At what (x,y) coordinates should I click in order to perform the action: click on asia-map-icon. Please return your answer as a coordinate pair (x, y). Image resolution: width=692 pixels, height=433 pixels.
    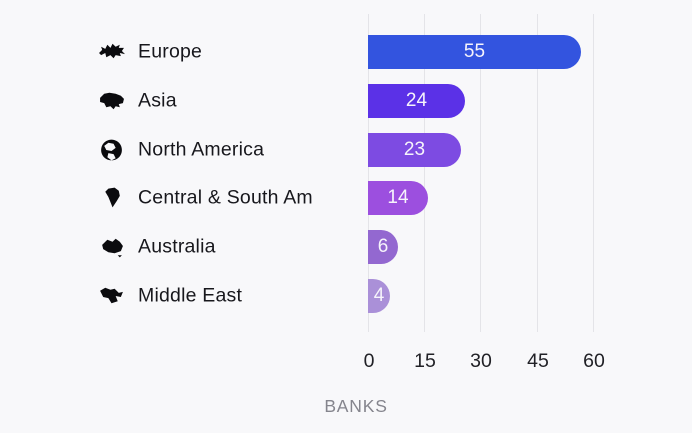
    Looking at the image, I should click on (111, 101).